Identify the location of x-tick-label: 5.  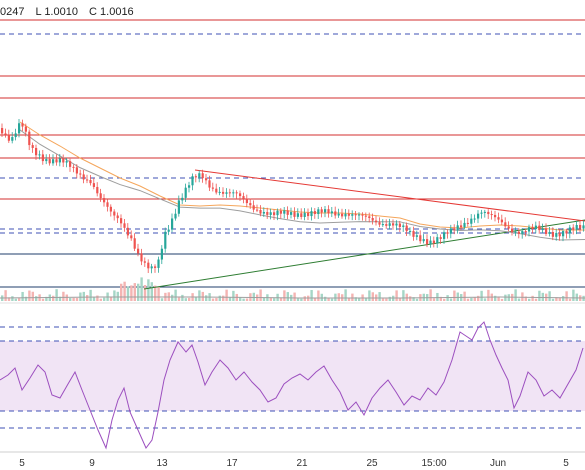
(566, 463).